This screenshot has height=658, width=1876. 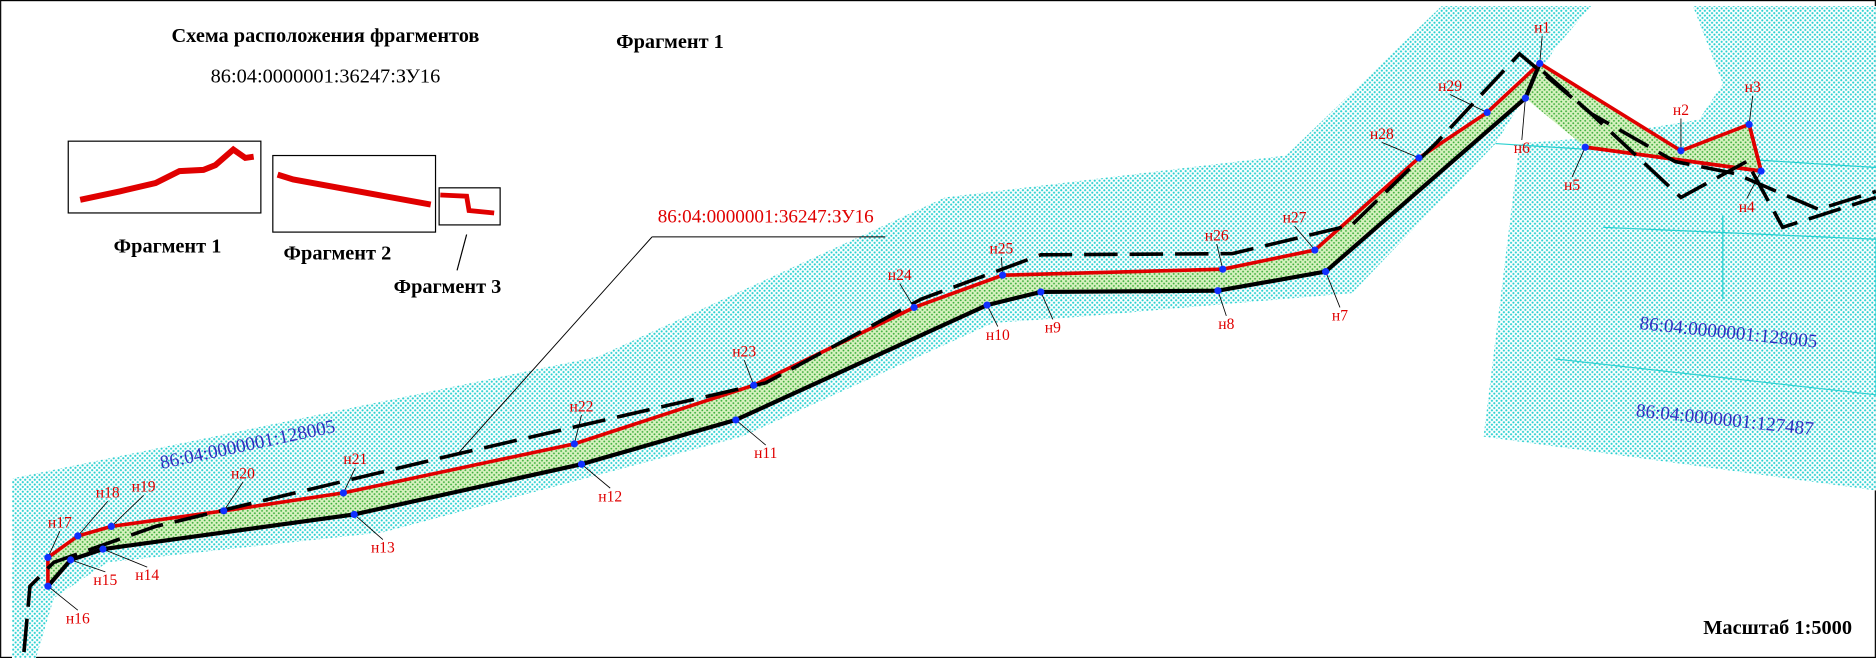 What do you see at coordinates (243, 474) in the screenshot?
I see `point-label: н20` at bounding box center [243, 474].